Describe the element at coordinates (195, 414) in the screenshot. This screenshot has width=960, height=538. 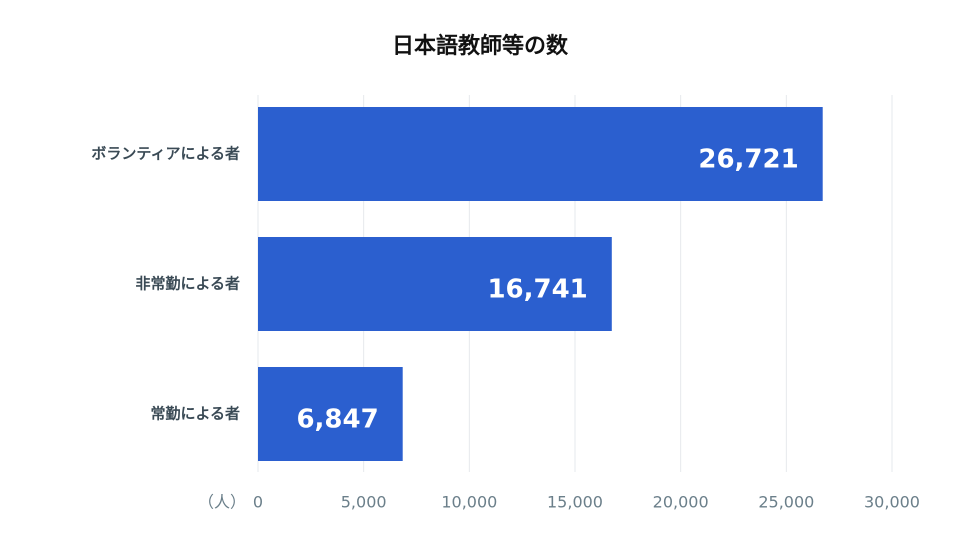
I see `y-tick-label: 常勤による者` at that location.